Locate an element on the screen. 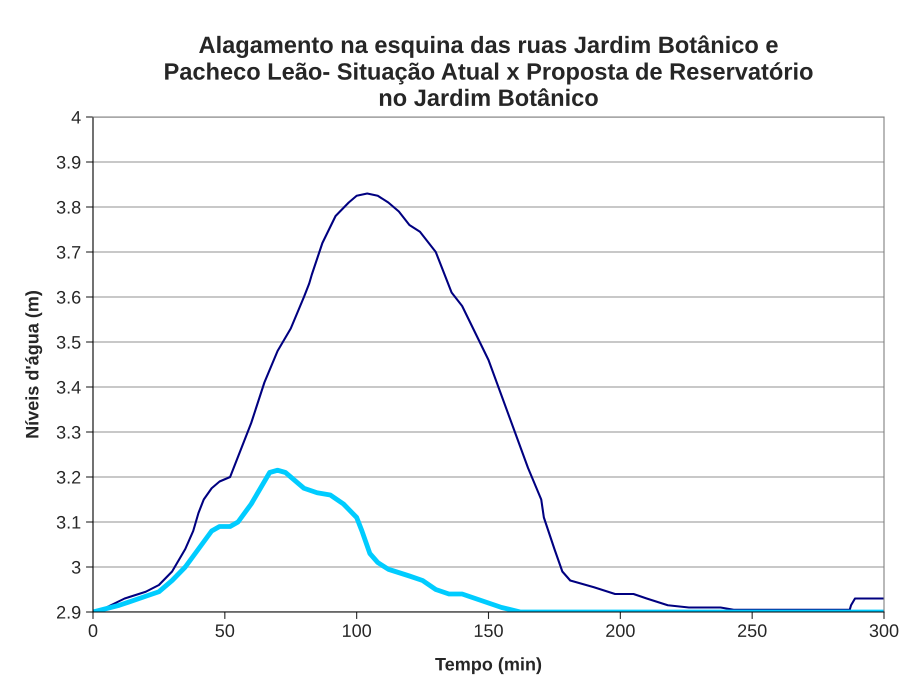  y-tick-label: 3 is located at coordinates (76, 567).